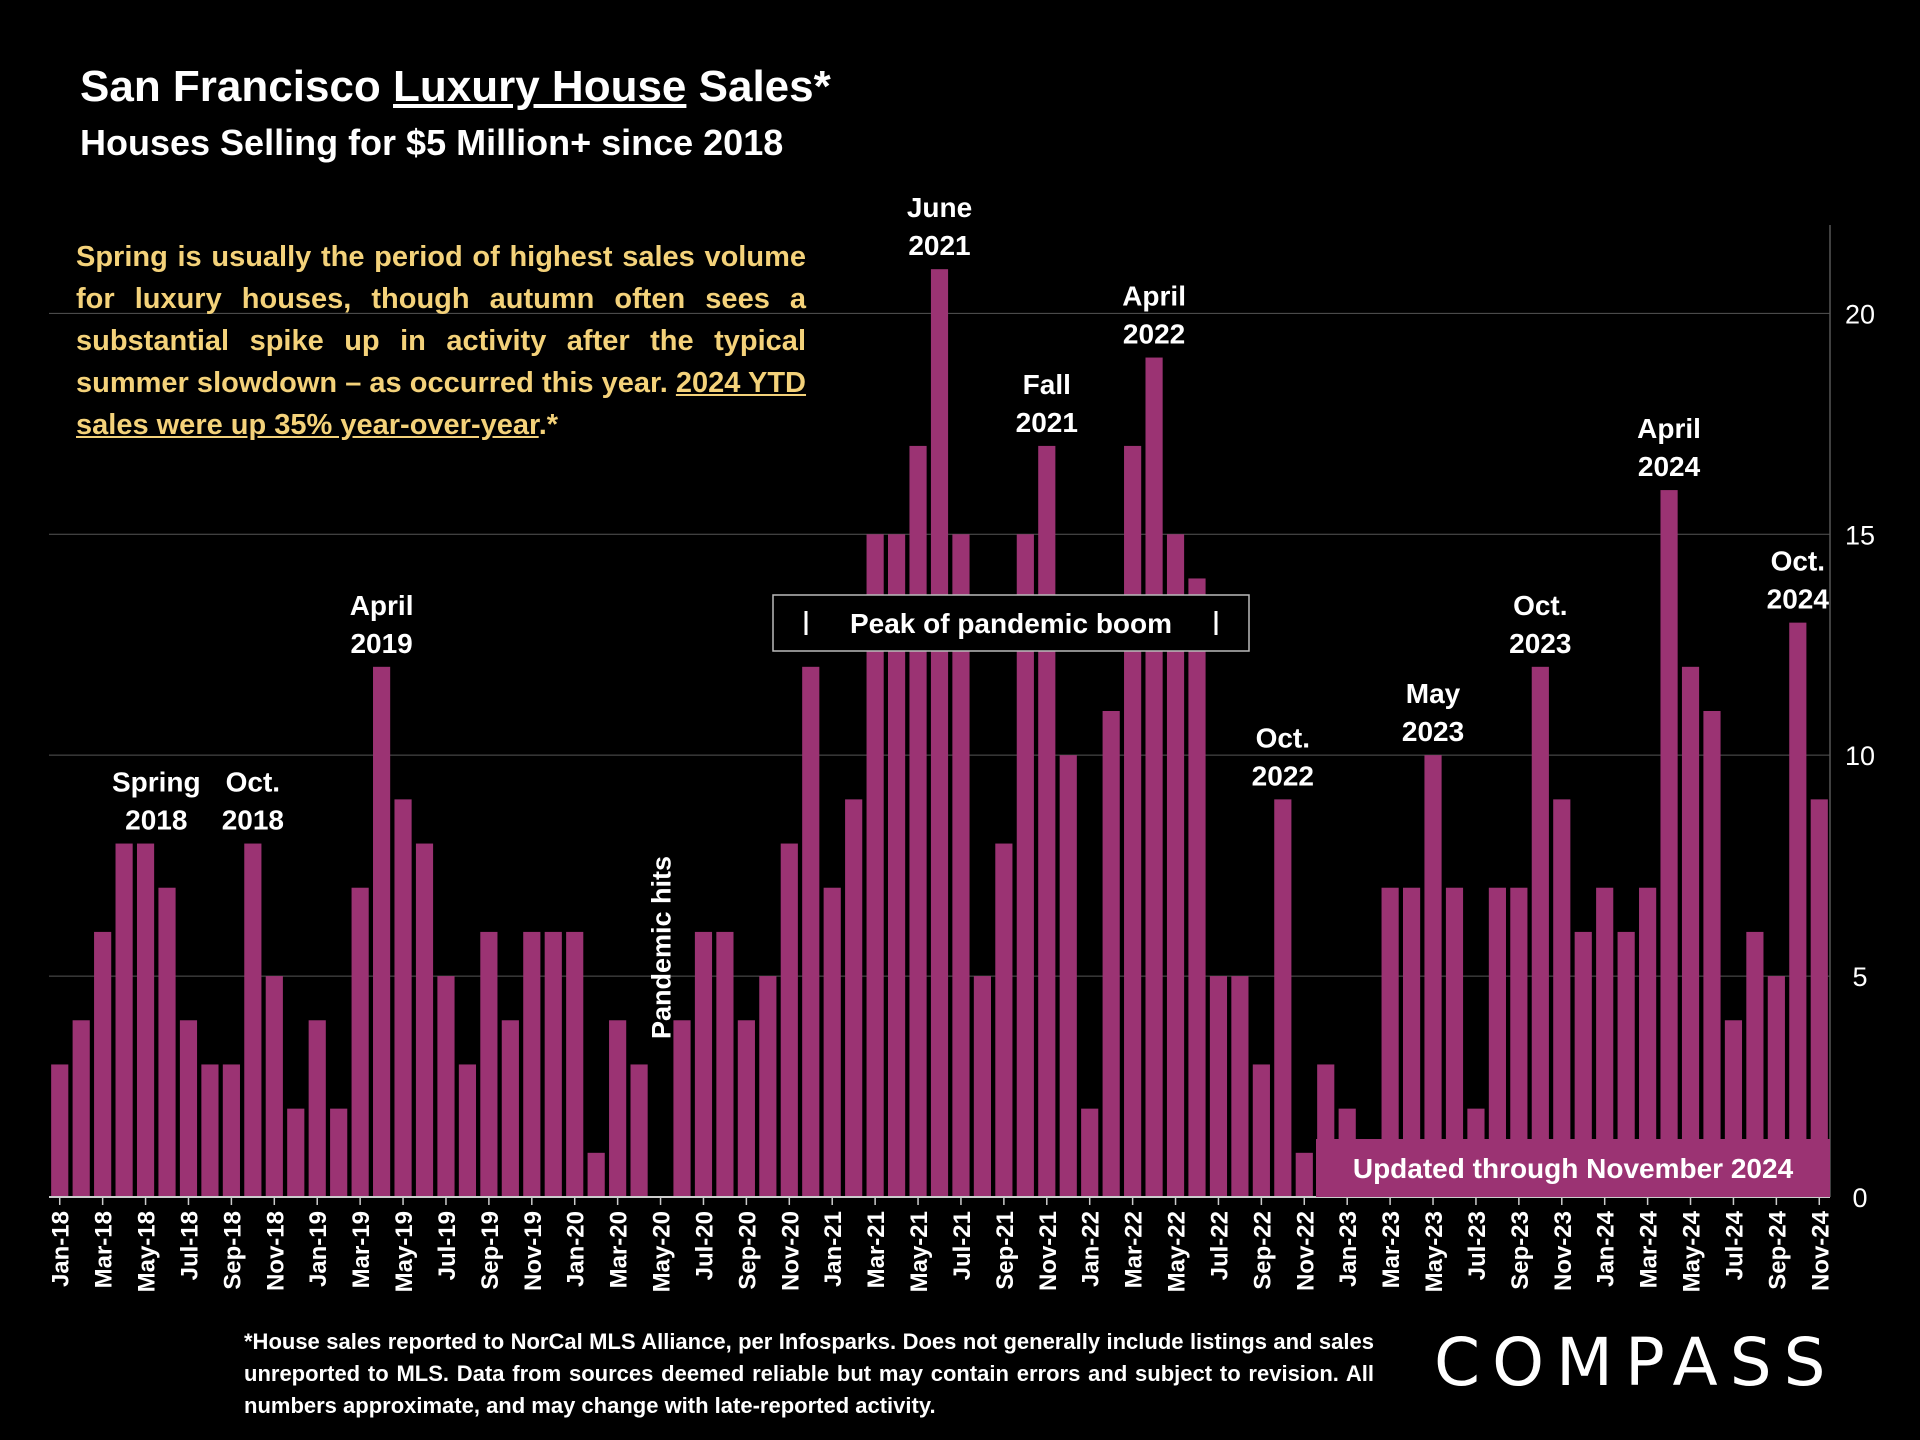 The image size is (1920, 1440). What do you see at coordinates (1692, 1251) in the screenshot?
I see `x-tick-label: May-24` at bounding box center [1692, 1251].